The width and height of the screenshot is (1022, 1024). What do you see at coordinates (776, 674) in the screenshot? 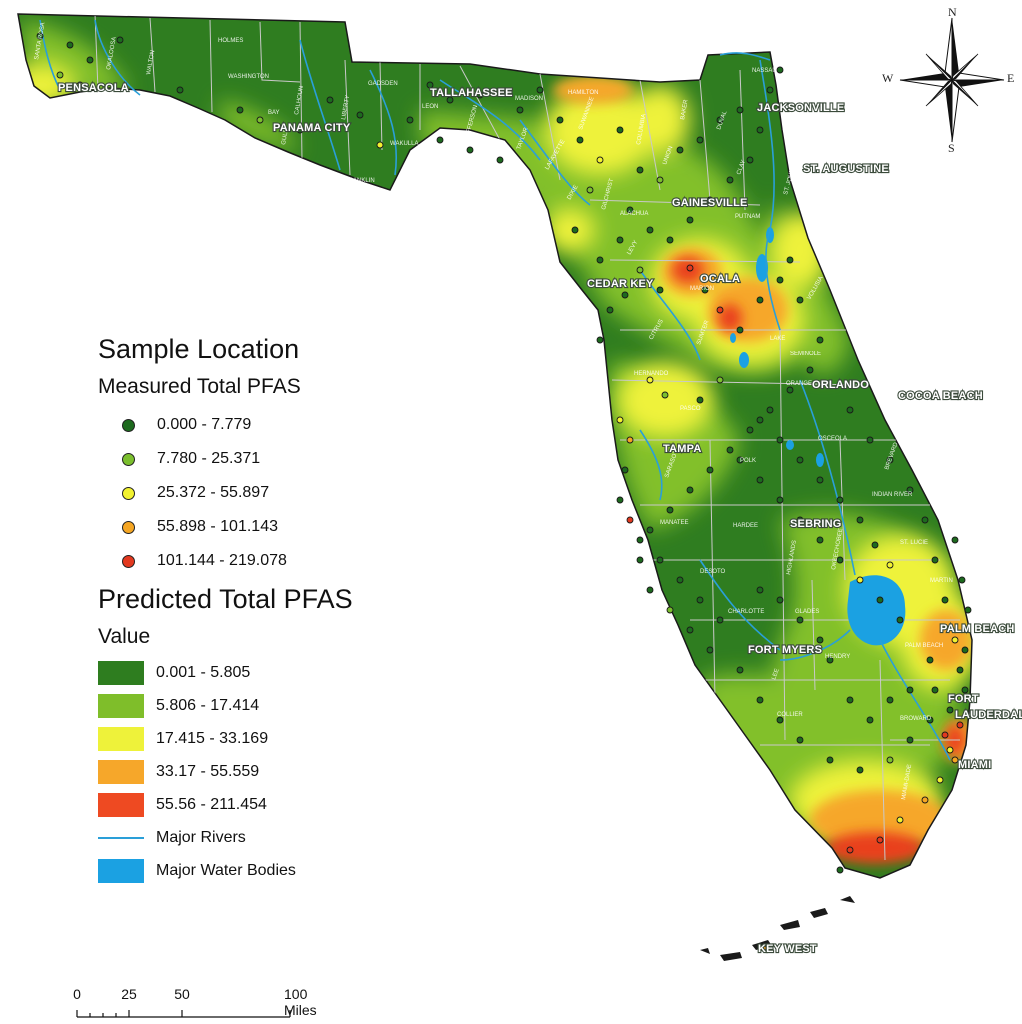
I see `county-lee: LEE` at bounding box center [776, 674].